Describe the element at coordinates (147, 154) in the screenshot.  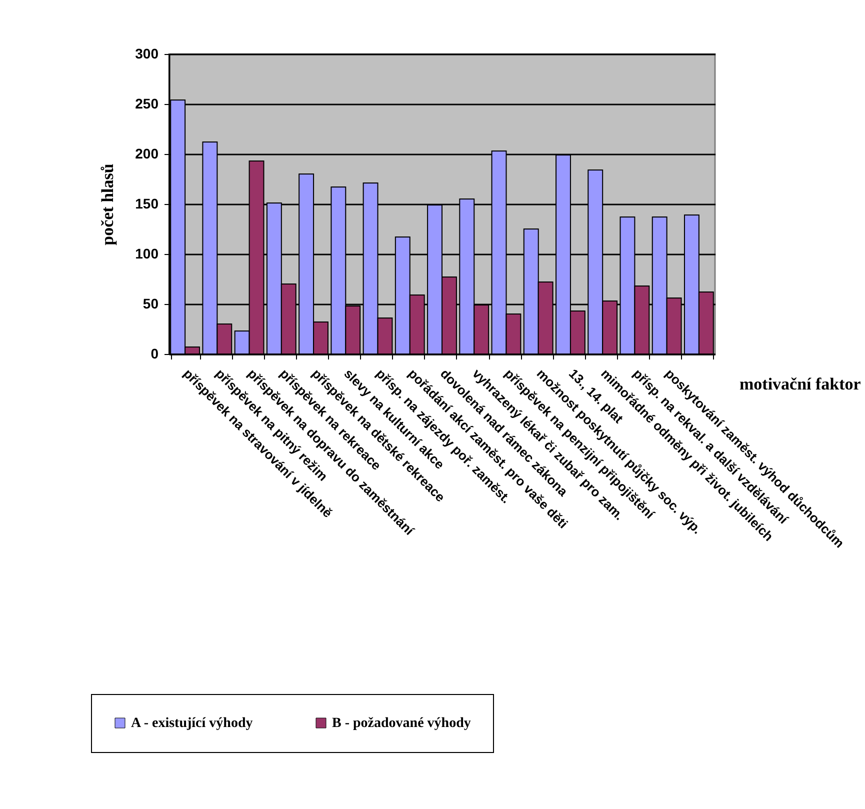
I see `y-tick-label: 200` at that location.